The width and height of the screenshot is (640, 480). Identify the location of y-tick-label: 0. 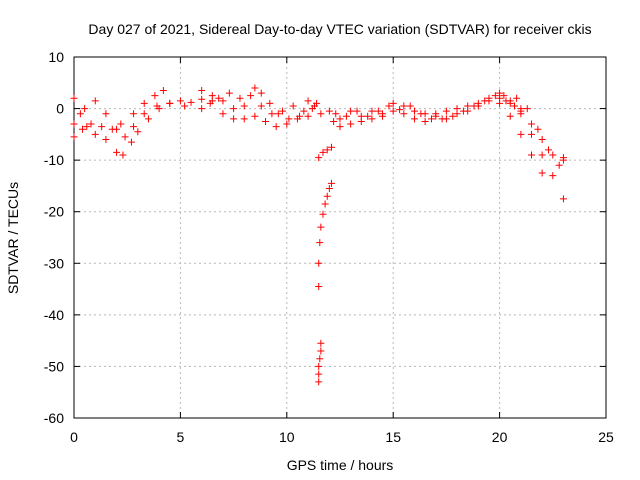
(60, 109).